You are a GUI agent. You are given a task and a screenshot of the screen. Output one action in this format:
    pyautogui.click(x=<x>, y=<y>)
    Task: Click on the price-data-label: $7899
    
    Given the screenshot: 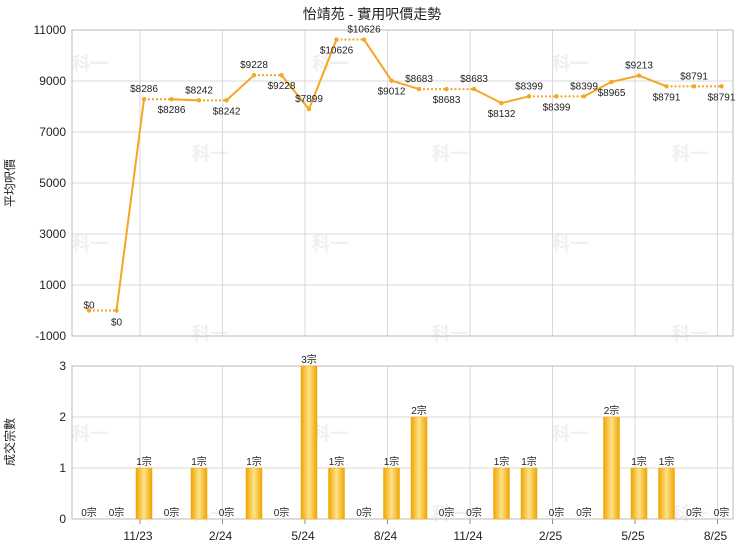 What is the action you would take?
    pyautogui.click(x=309, y=99)
    